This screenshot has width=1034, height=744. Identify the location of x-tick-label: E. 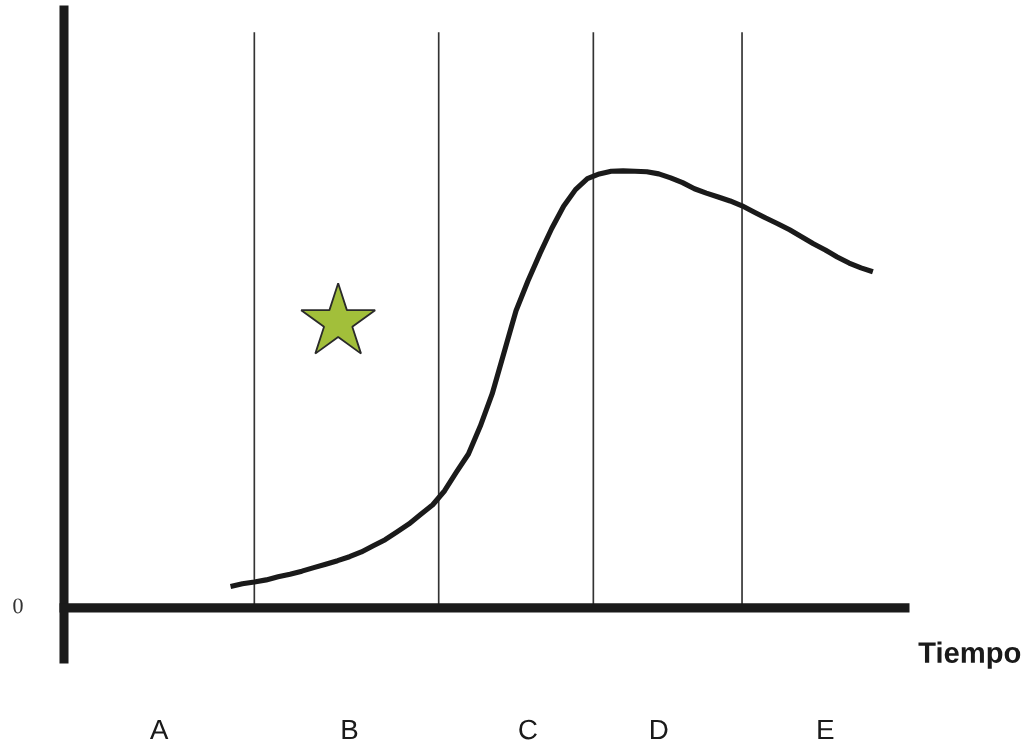
(826, 730).